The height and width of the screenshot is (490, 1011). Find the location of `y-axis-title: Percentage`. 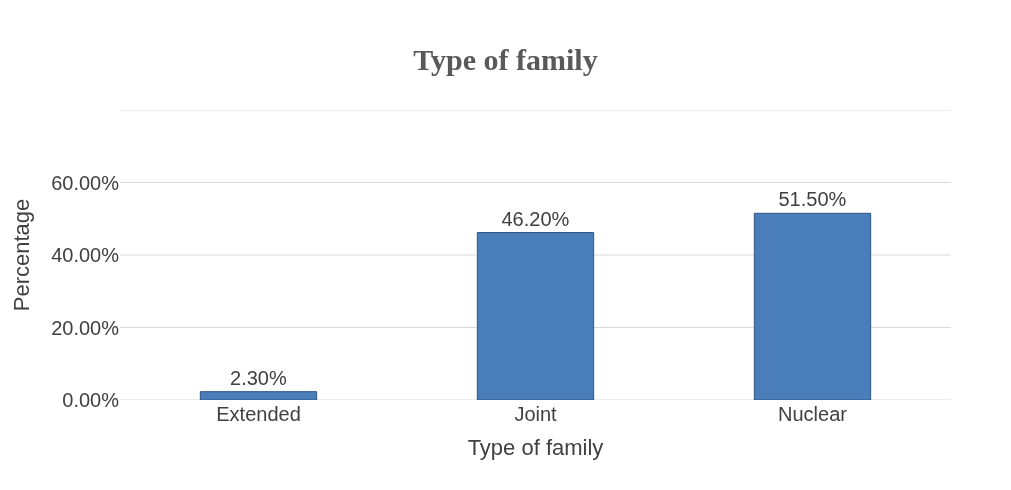

y-axis-title: Percentage is located at coordinates (21, 255).